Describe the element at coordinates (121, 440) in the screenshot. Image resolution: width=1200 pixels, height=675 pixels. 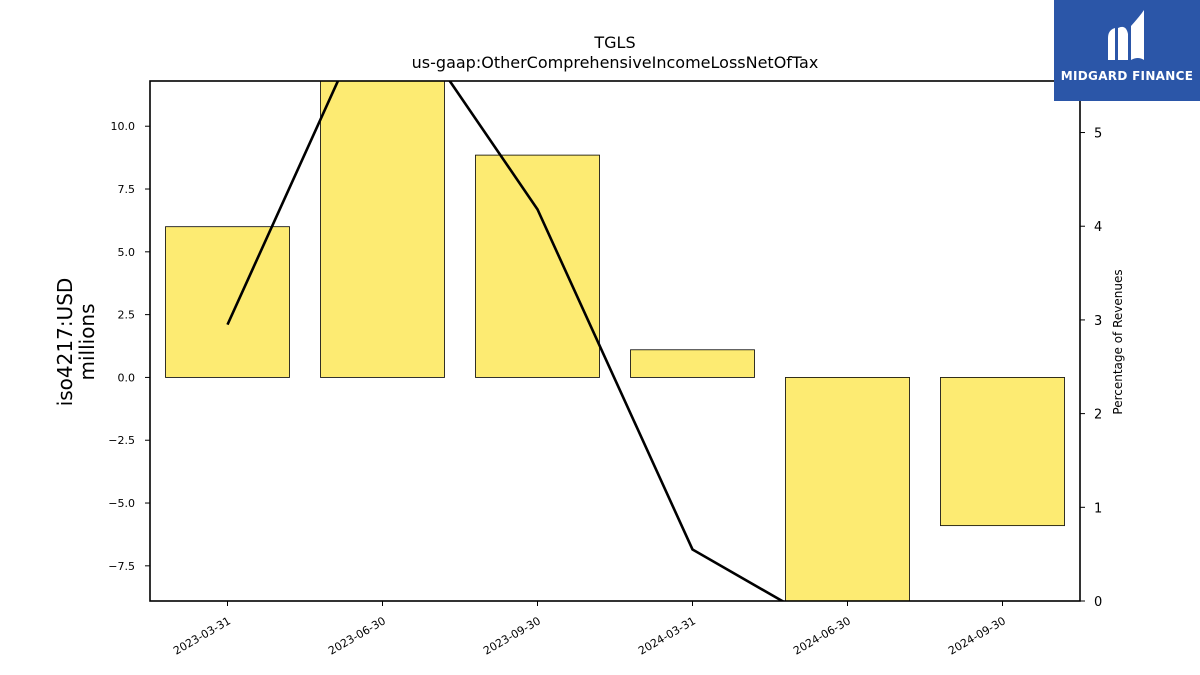
I see `y-tick-label: −2.5` at that location.